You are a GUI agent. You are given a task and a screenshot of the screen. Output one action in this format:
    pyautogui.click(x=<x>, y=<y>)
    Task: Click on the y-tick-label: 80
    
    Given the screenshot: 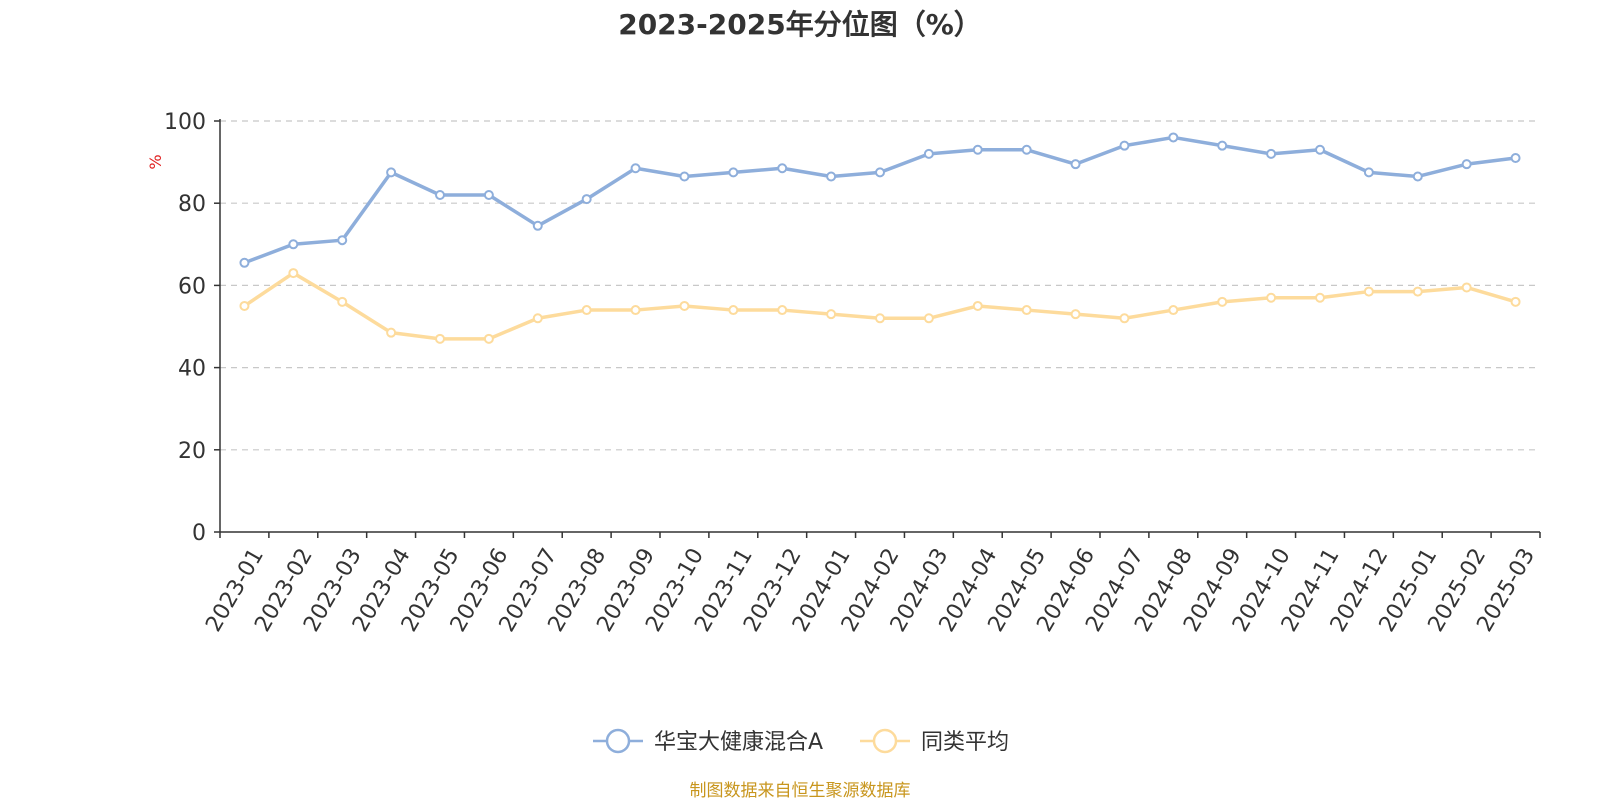 What is the action you would take?
    pyautogui.click(x=192, y=204)
    